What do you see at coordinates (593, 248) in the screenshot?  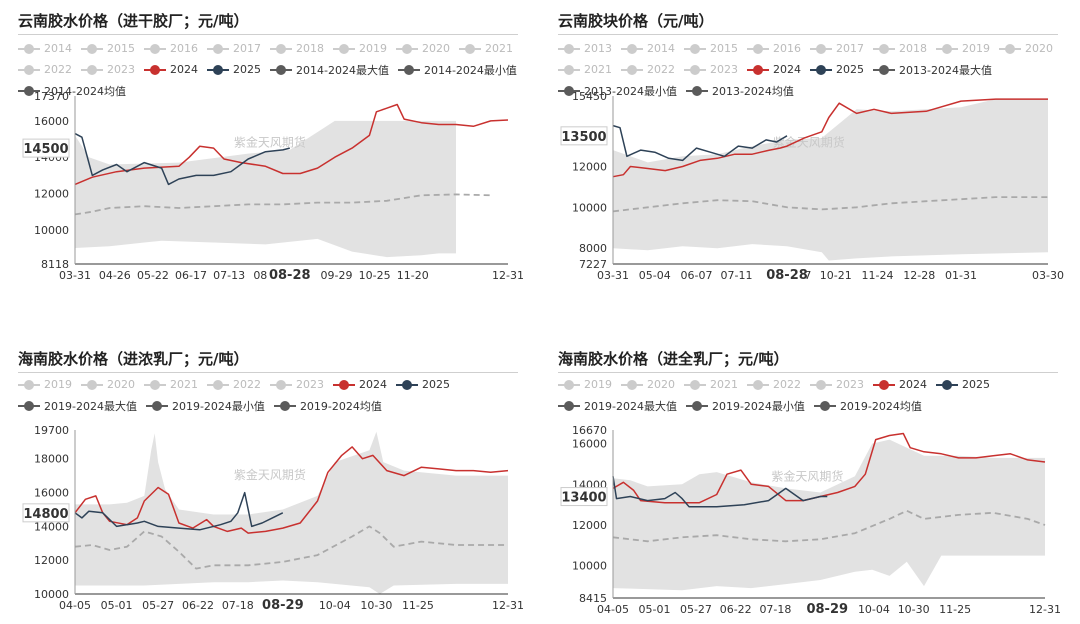 I see `y-tick-label: 8000` at bounding box center [593, 248].